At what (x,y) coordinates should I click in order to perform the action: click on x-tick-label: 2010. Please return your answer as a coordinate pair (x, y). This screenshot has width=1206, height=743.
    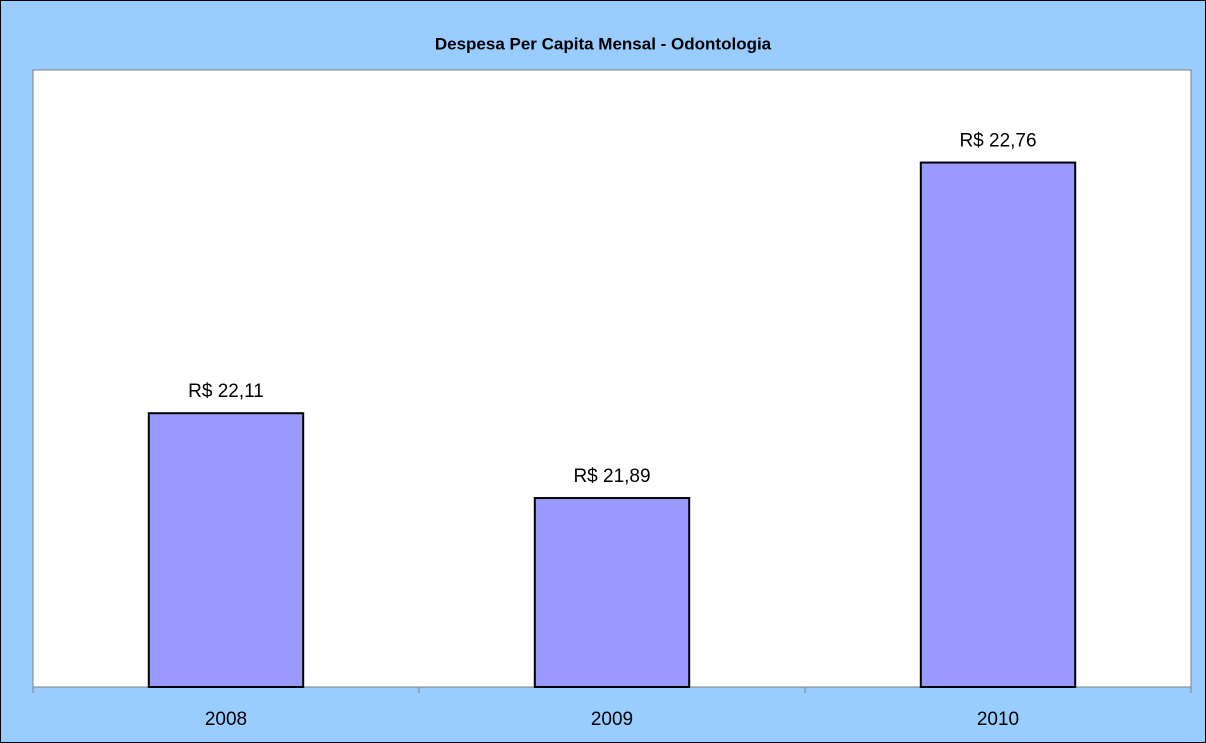
    Looking at the image, I should click on (998, 719).